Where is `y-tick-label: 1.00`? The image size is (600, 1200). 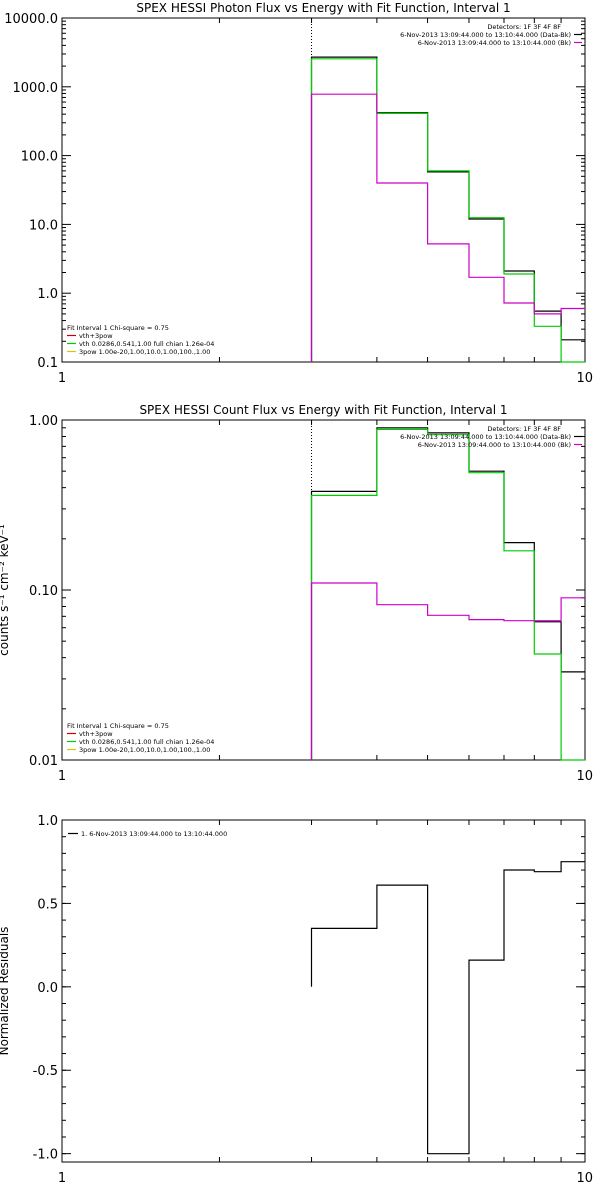
y-tick-label: 1.00 is located at coordinates (43, 421).